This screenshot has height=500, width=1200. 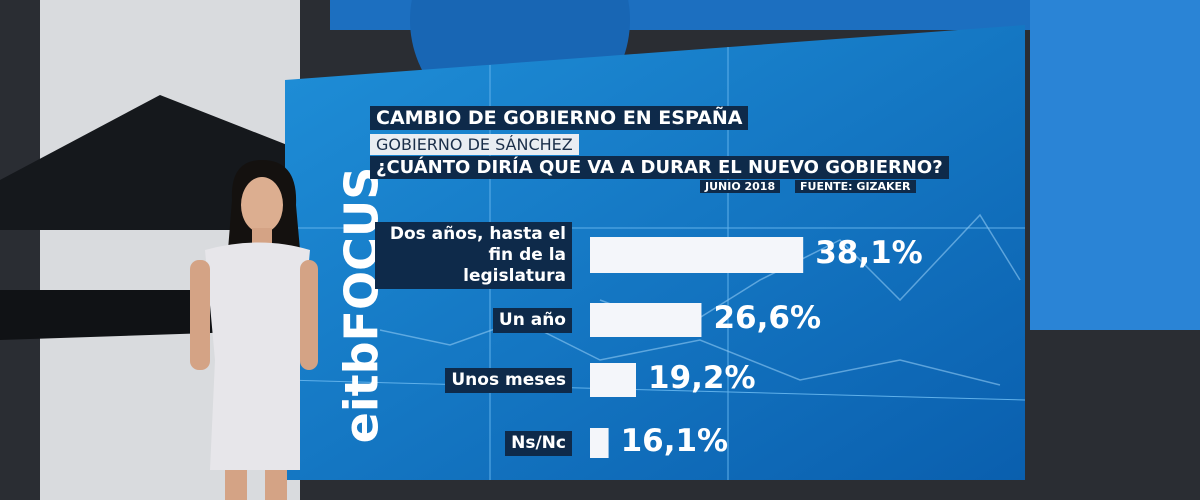 I want to click on value-label: 19,2%, so click(x=702, y=378).